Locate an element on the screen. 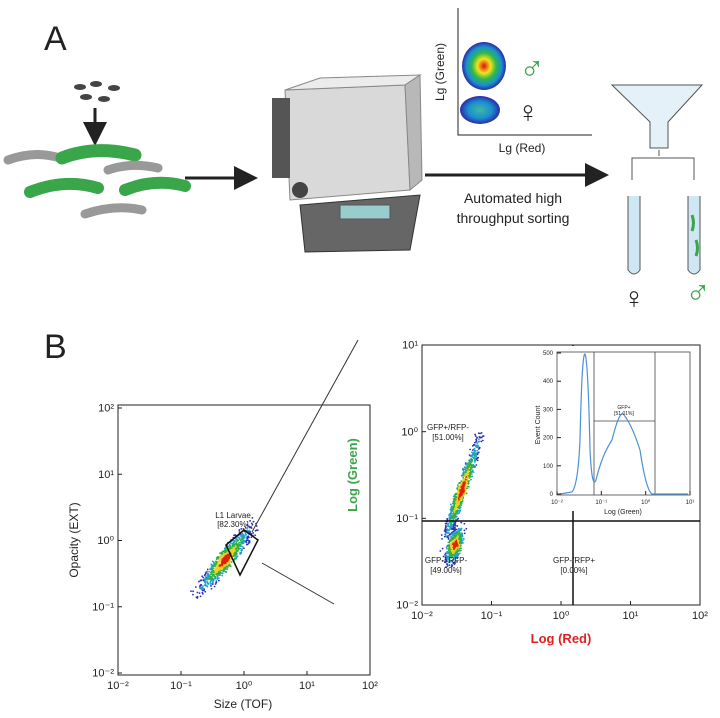 The height and width of the screenshot is (718, 720). quadrant-label: [0.00%] is located at coordinates (573, 570).